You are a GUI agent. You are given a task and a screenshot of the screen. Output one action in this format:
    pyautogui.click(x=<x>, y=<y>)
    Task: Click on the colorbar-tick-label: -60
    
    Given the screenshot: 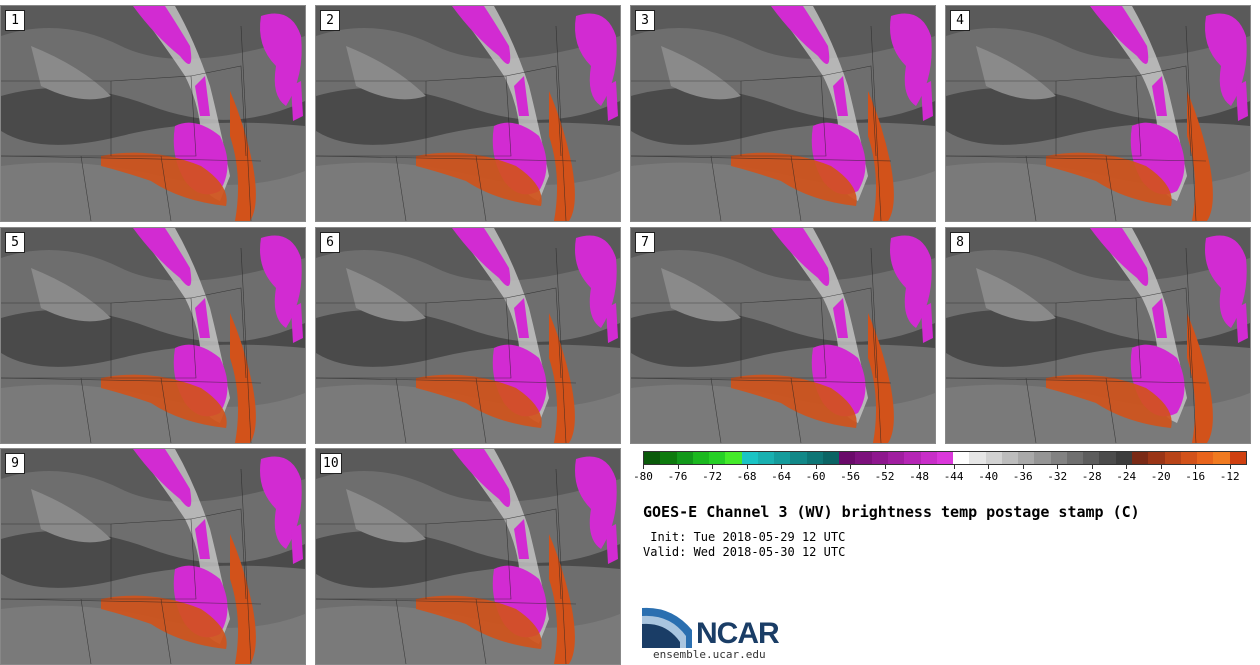 What is the action you would take?
    pyautogui.click(x=815, y=476)
    